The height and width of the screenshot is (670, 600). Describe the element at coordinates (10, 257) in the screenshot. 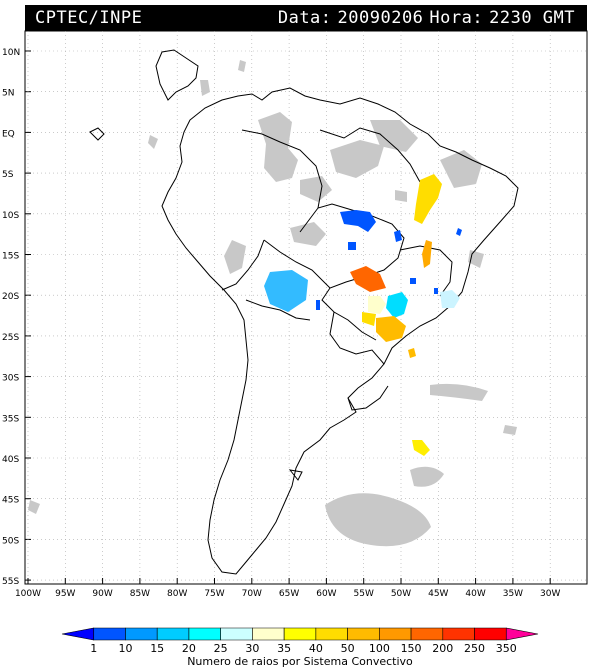

I see `lat-label: 15S` at that location.